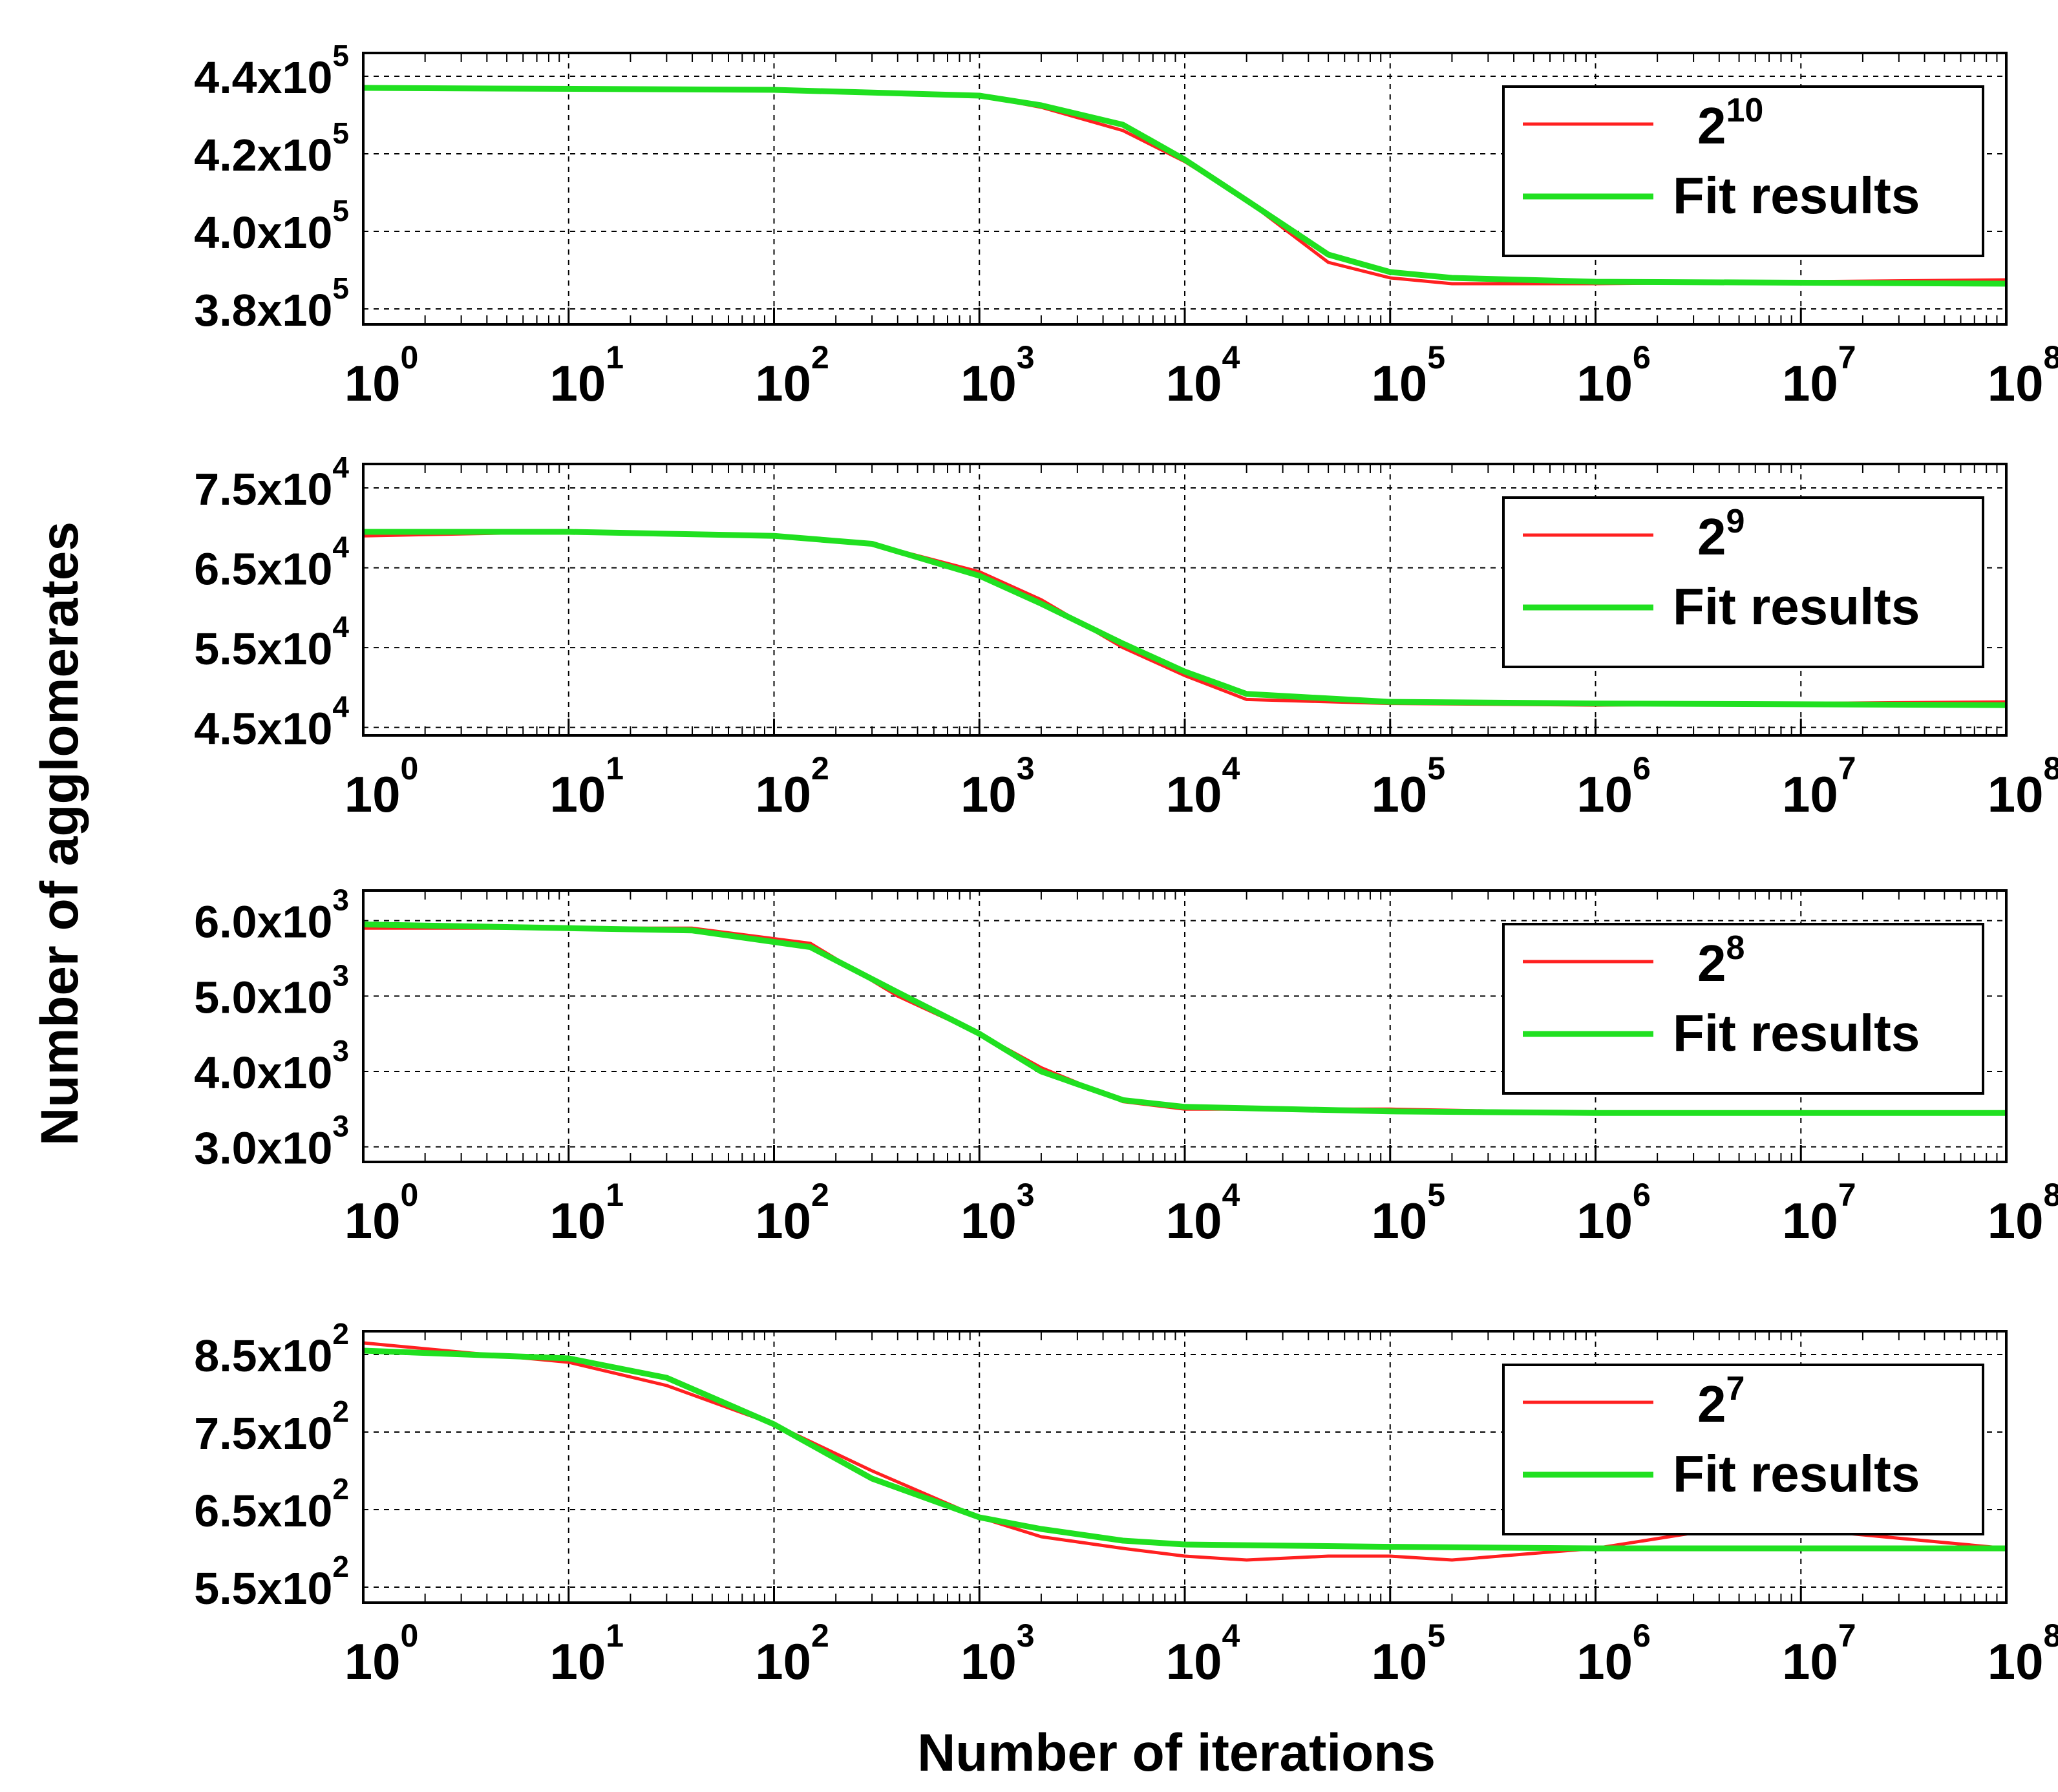 Image resolution: width=2058 pixels, height=1792 pixels. Describe the element at coordinates (271, 642) in the screenshot. I see `y-tick-label: 5.5x10⁴` at that location.